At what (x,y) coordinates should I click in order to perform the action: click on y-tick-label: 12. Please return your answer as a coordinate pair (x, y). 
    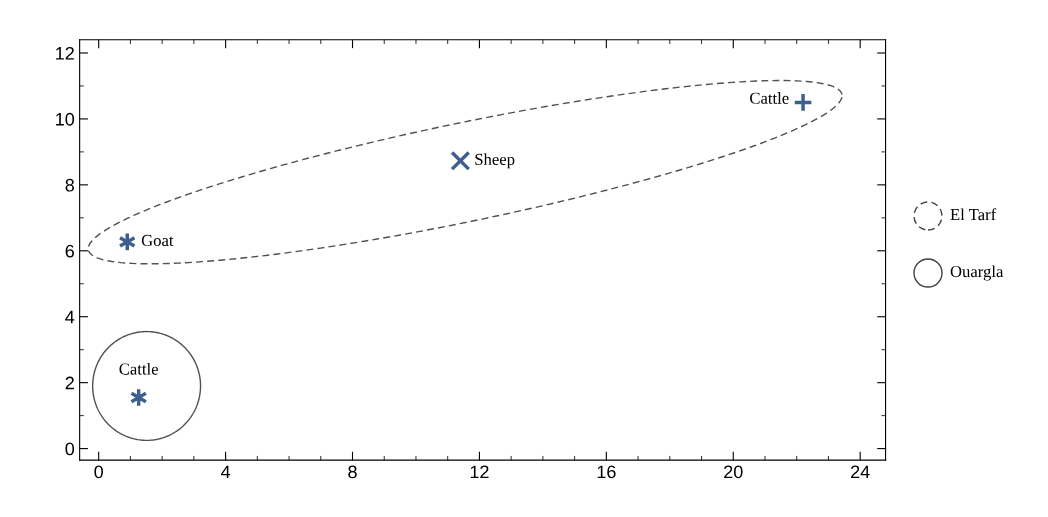
    Looking at the image, I should click on (65, 53).